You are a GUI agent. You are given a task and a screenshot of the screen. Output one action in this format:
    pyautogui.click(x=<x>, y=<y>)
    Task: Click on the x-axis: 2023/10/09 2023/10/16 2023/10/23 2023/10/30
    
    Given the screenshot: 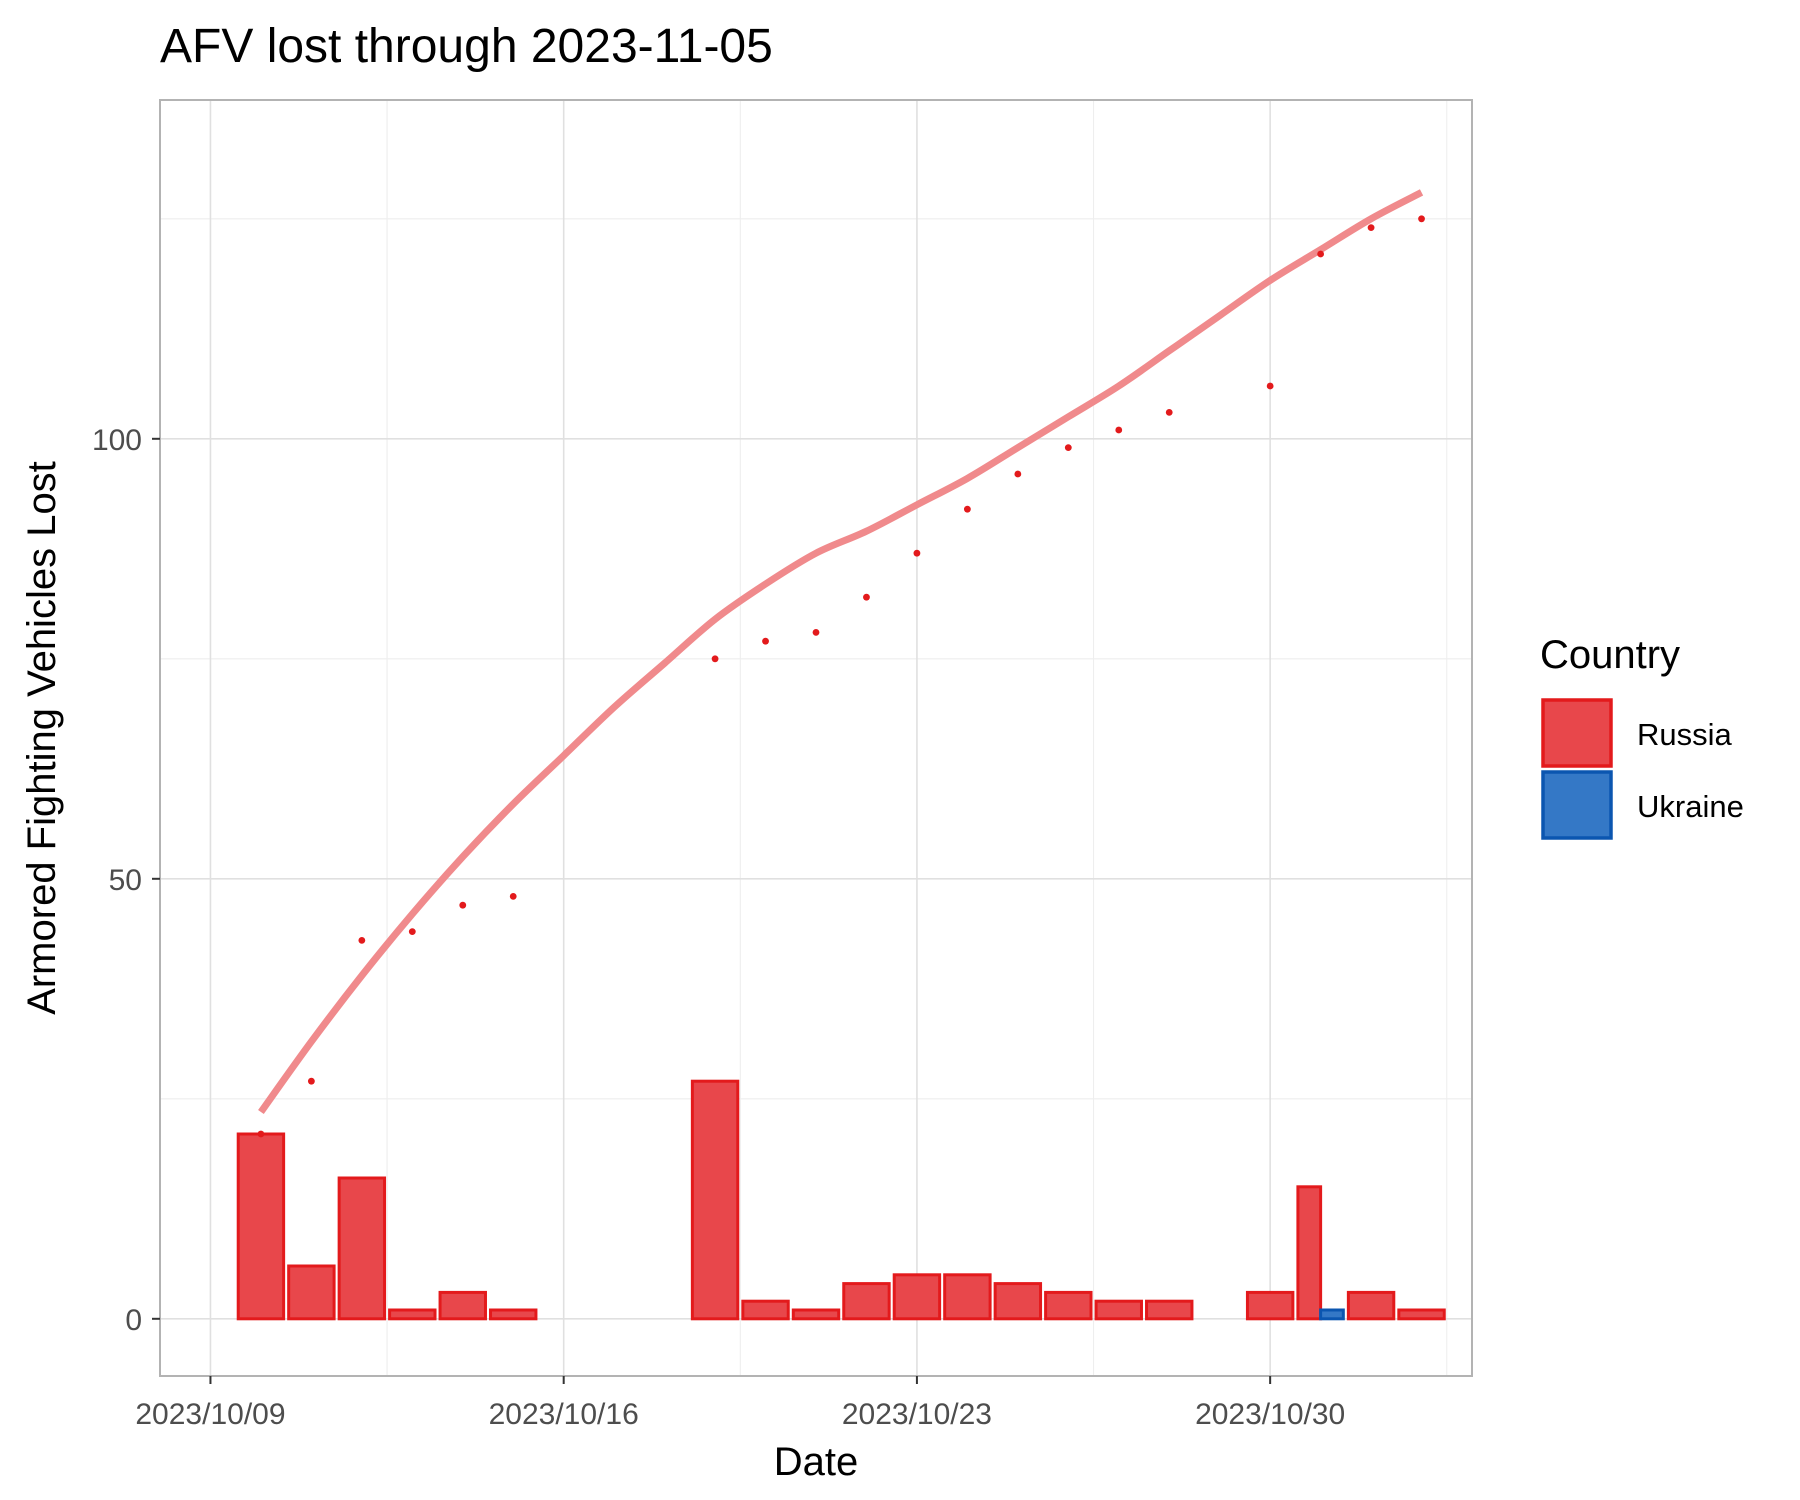 What is the action you would take?
    pyautogui.click(x=740, y=1403)
    